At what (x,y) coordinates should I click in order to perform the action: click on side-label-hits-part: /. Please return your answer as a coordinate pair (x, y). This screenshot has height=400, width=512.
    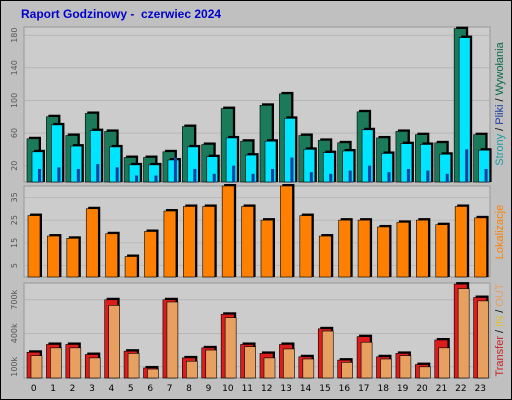
    Looking at the image, I should click on (500, 99).